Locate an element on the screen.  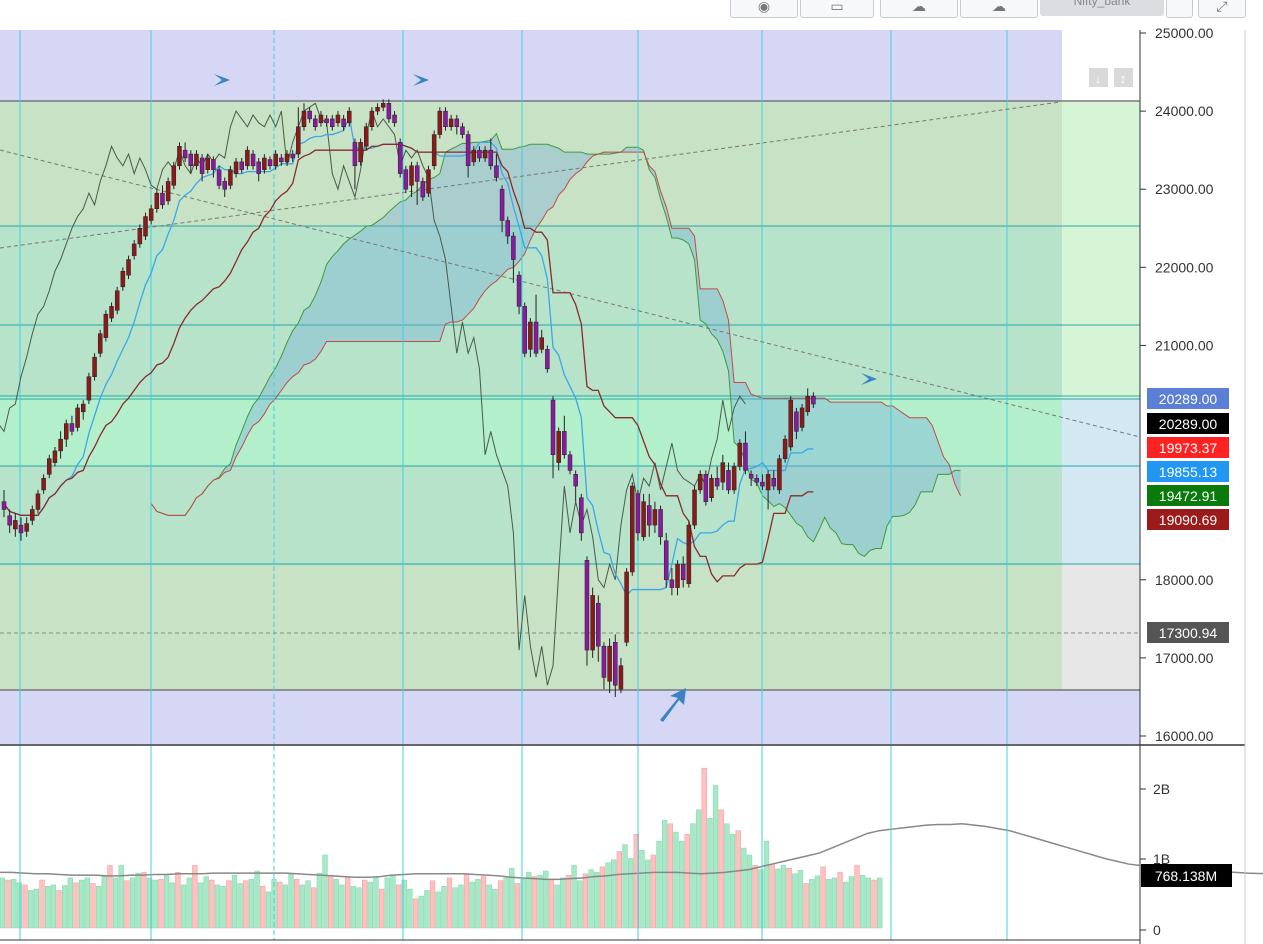
level-tag-label: 20289.00 is located at coordinates (1188, 424).